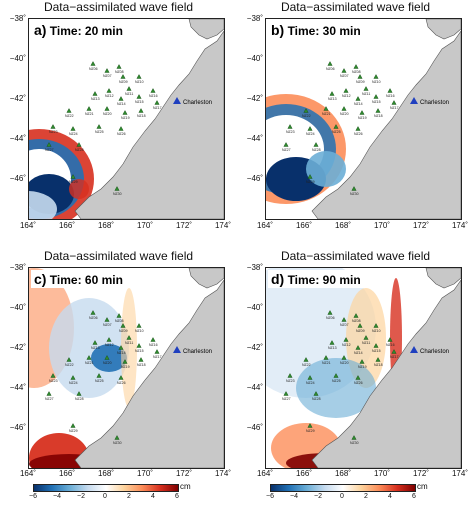 This screenshot has height=509, width=474. Describe the element at coordinates (117, 191) in the screenshot. I see `station-marker: NZ30` at that location.